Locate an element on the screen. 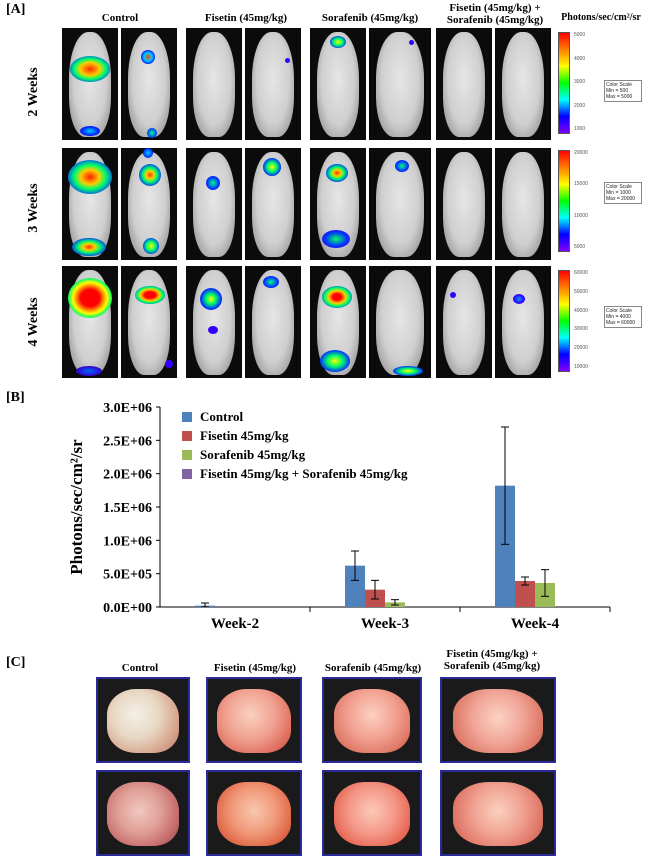 The width and height of the screenshot is (650, 859). lung-group-header-control: Control is located at coordinates (140, 668).